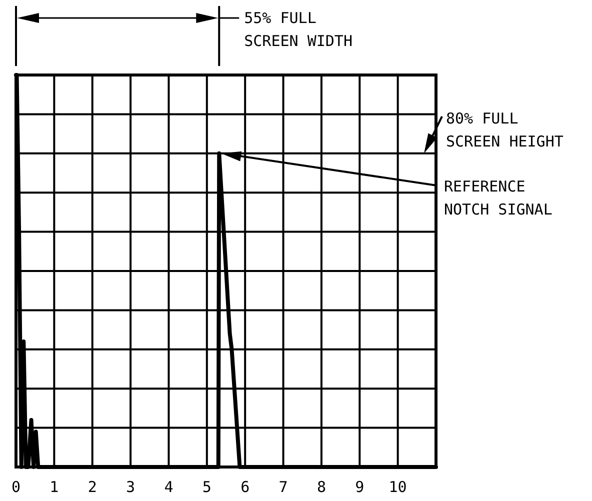 The width and height of the screenshot is (592, 501). What do you see at coordinates (169, 487) in the screenshot?
I see `x-tick-label: 4` at bounding box center [169, 487].